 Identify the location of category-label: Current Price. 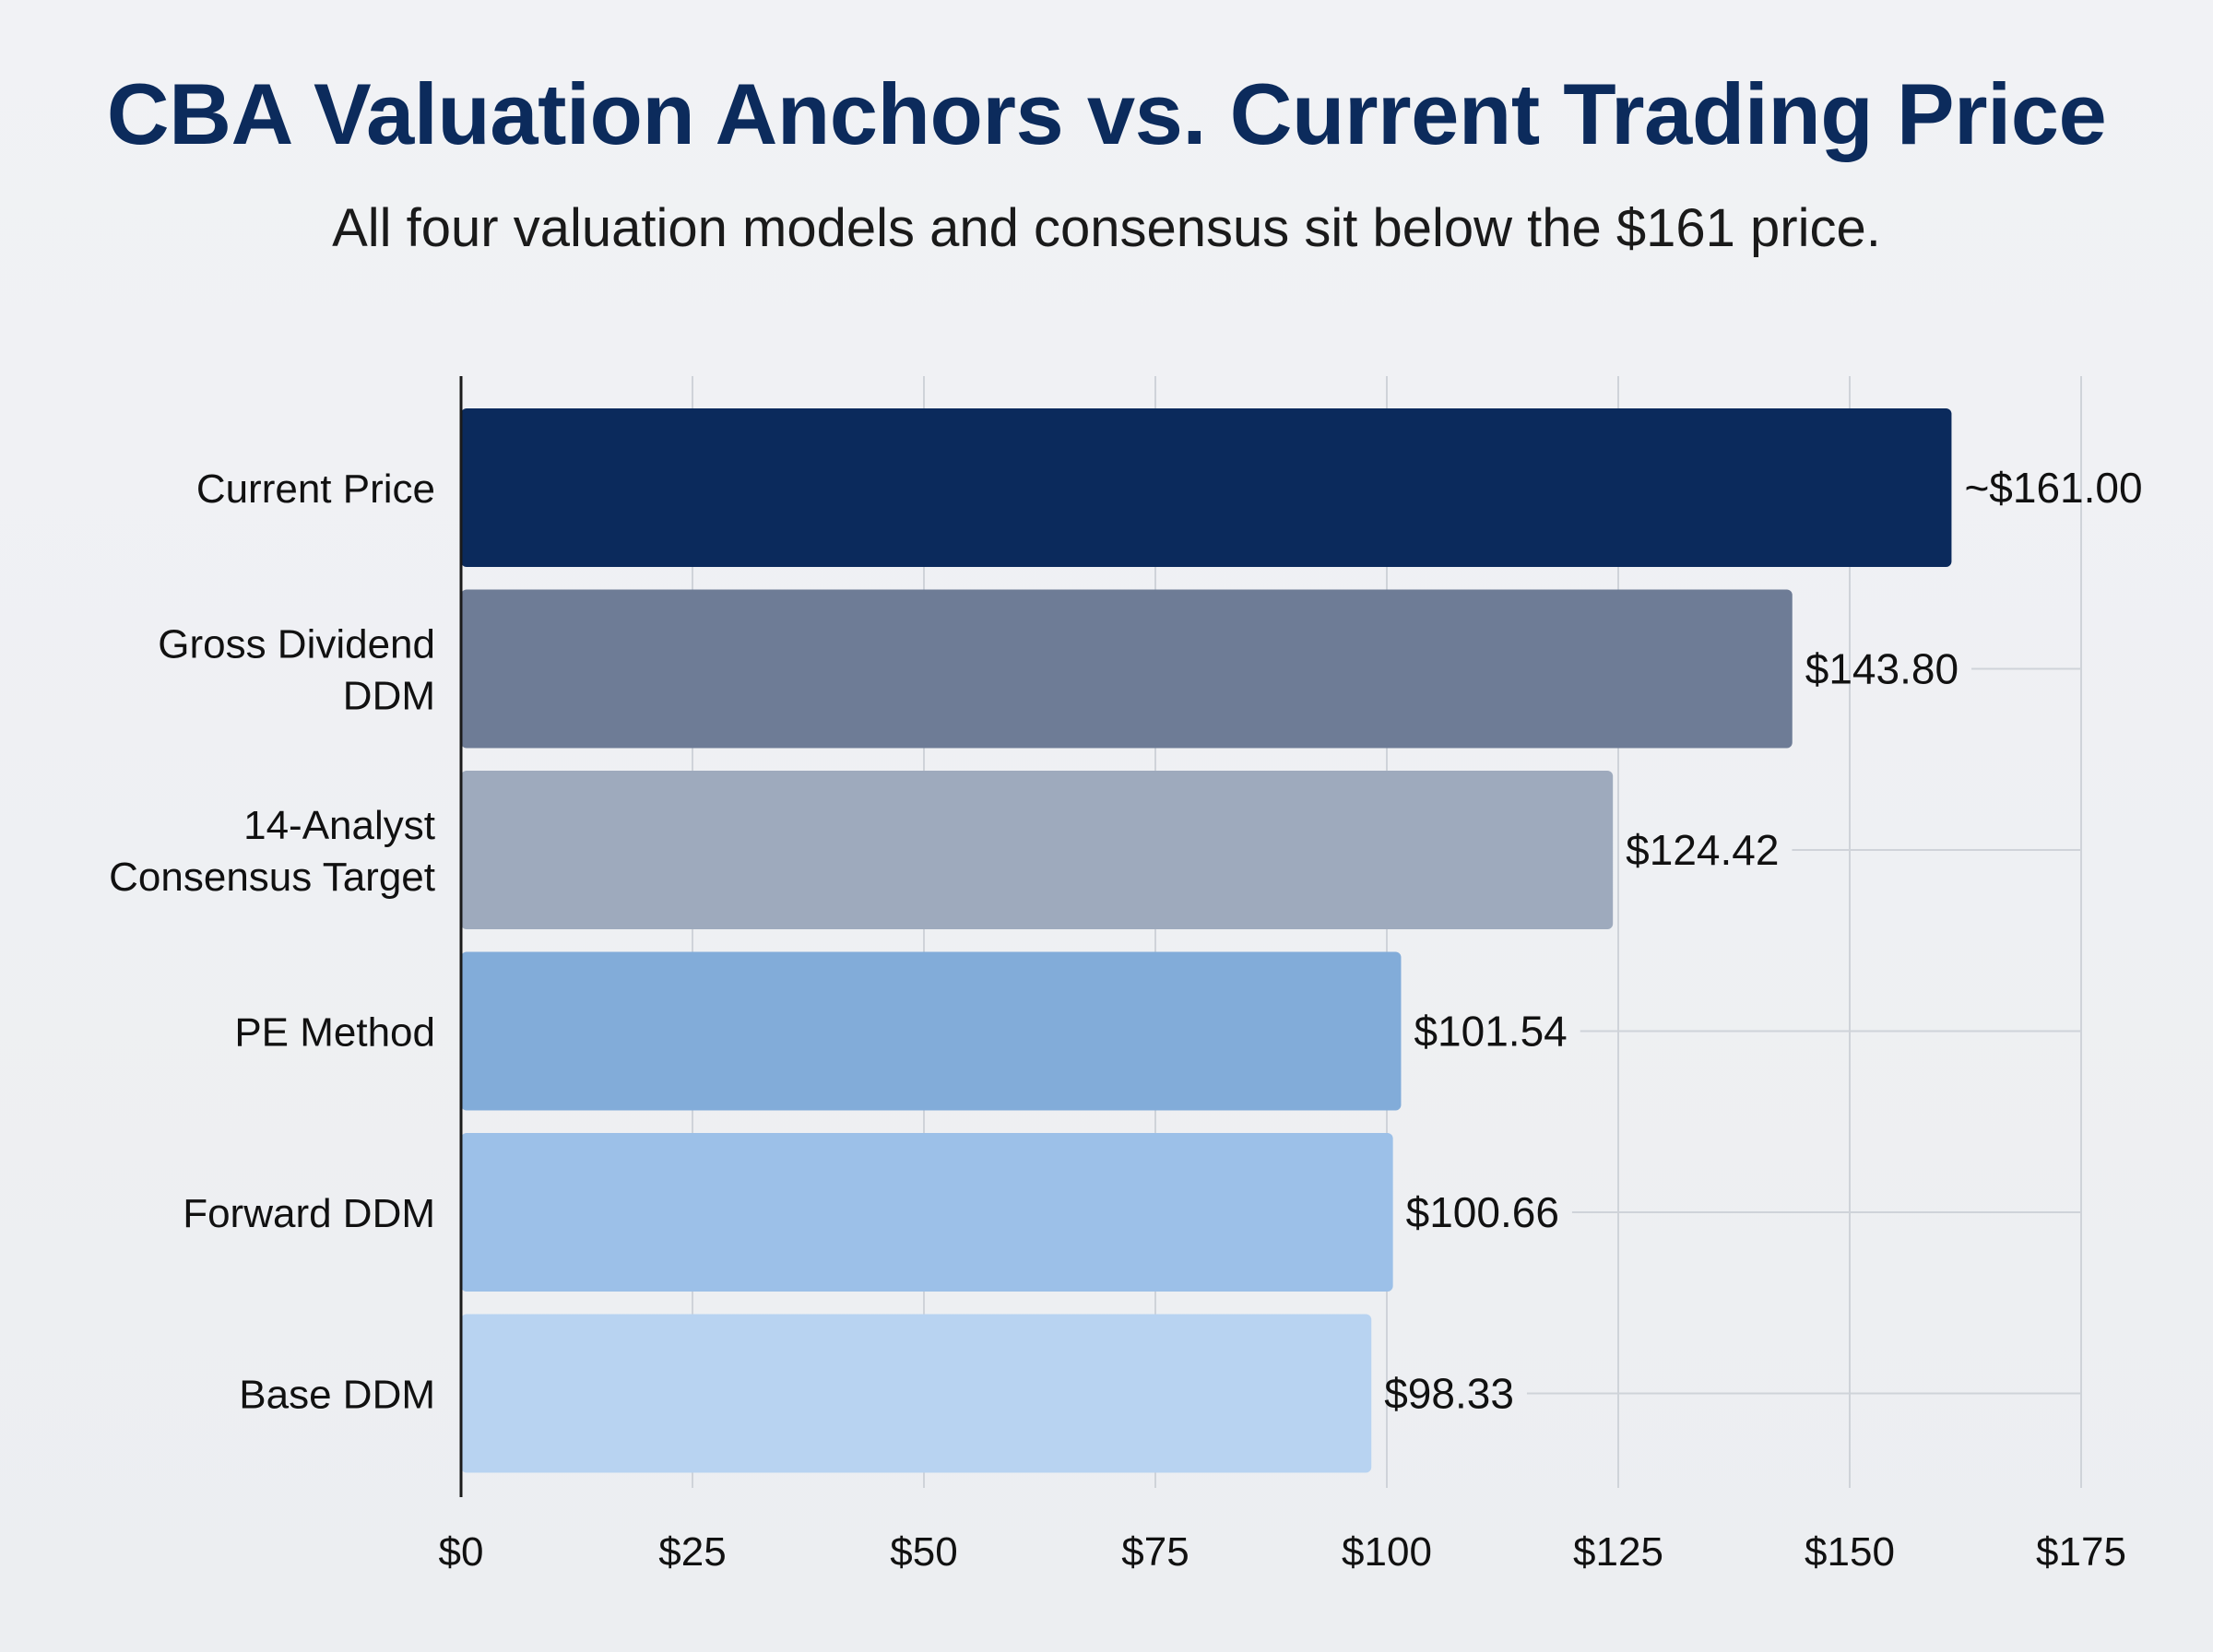
(315, 489).